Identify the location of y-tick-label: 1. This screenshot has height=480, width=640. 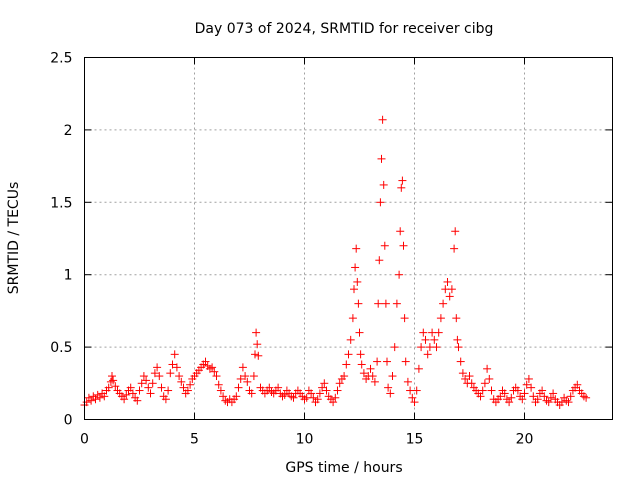
(68, 276).